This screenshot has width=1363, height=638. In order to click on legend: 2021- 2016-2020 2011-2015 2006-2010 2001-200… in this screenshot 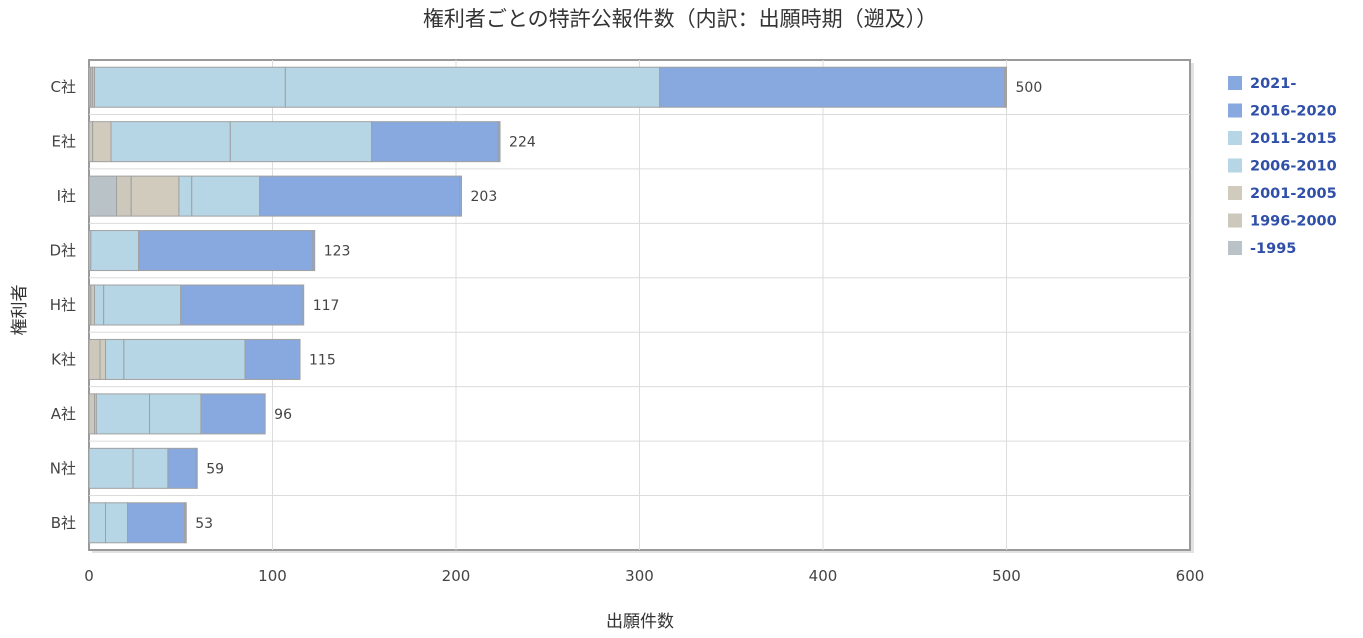, I will do `click(1282, 166)`.